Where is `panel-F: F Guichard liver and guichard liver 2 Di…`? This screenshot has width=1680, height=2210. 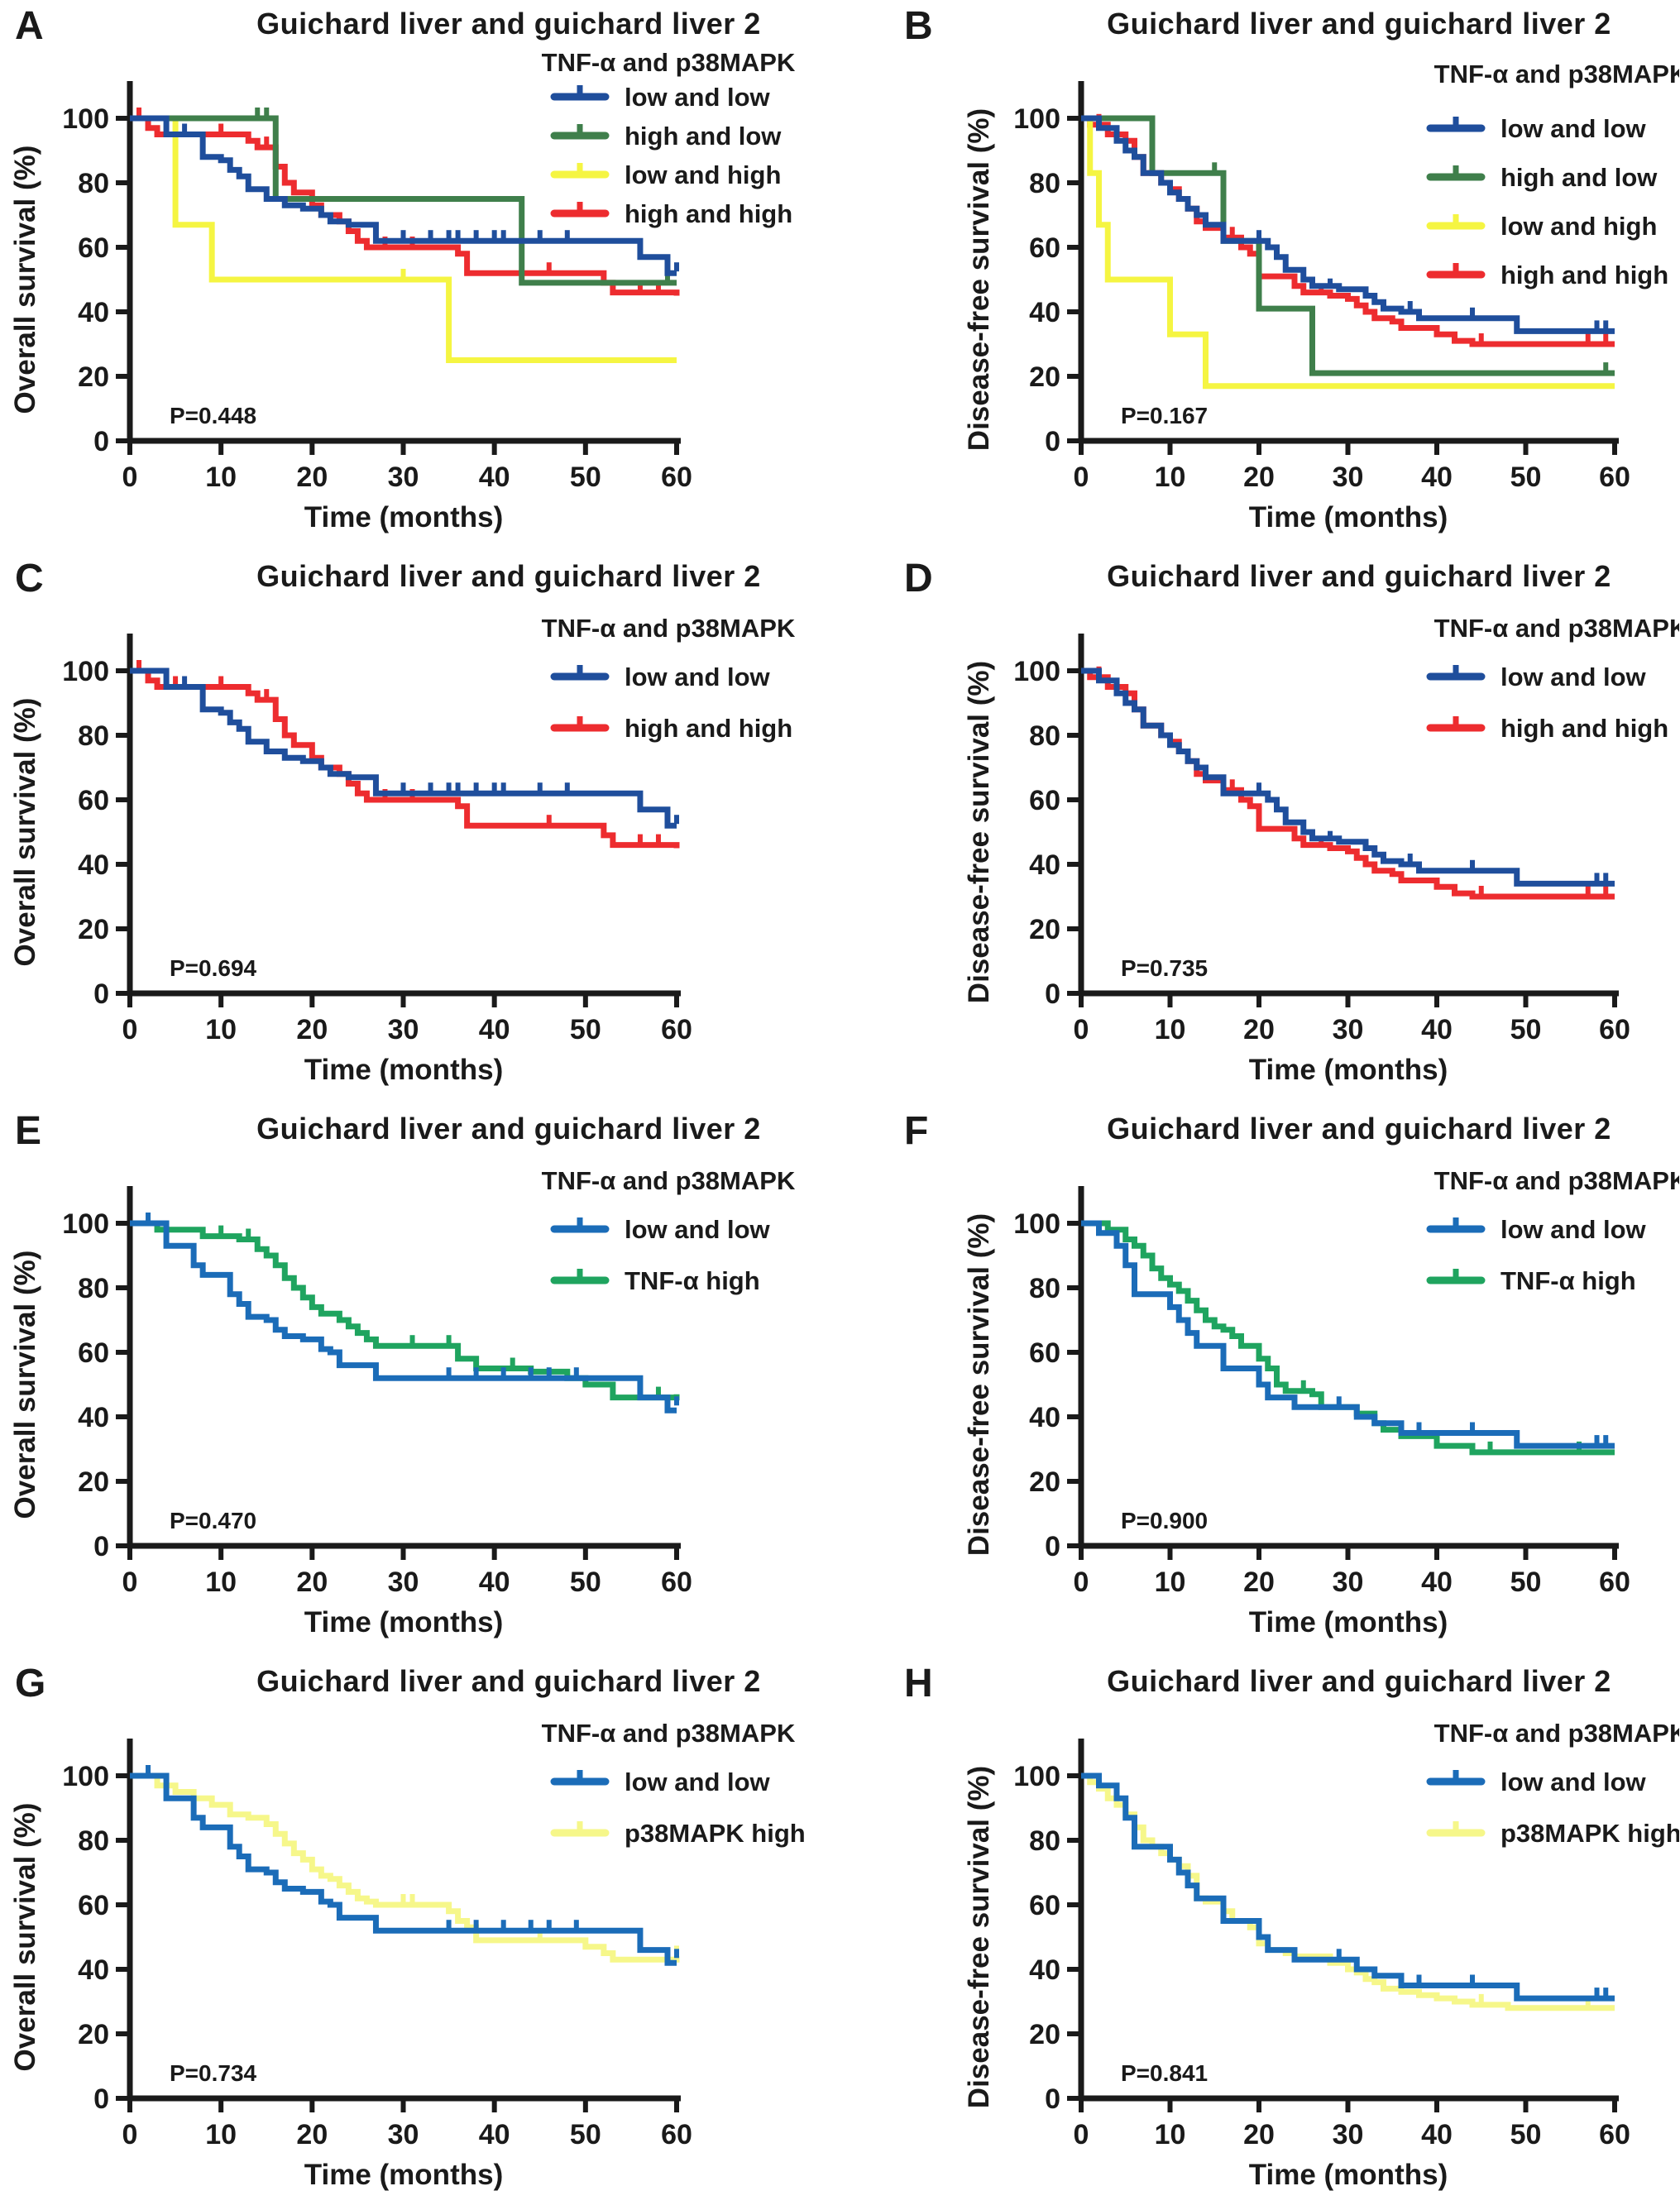 panel-F: F Guichard liver and guichard liver 2 Di… is located at coordinates (1259, 1381).